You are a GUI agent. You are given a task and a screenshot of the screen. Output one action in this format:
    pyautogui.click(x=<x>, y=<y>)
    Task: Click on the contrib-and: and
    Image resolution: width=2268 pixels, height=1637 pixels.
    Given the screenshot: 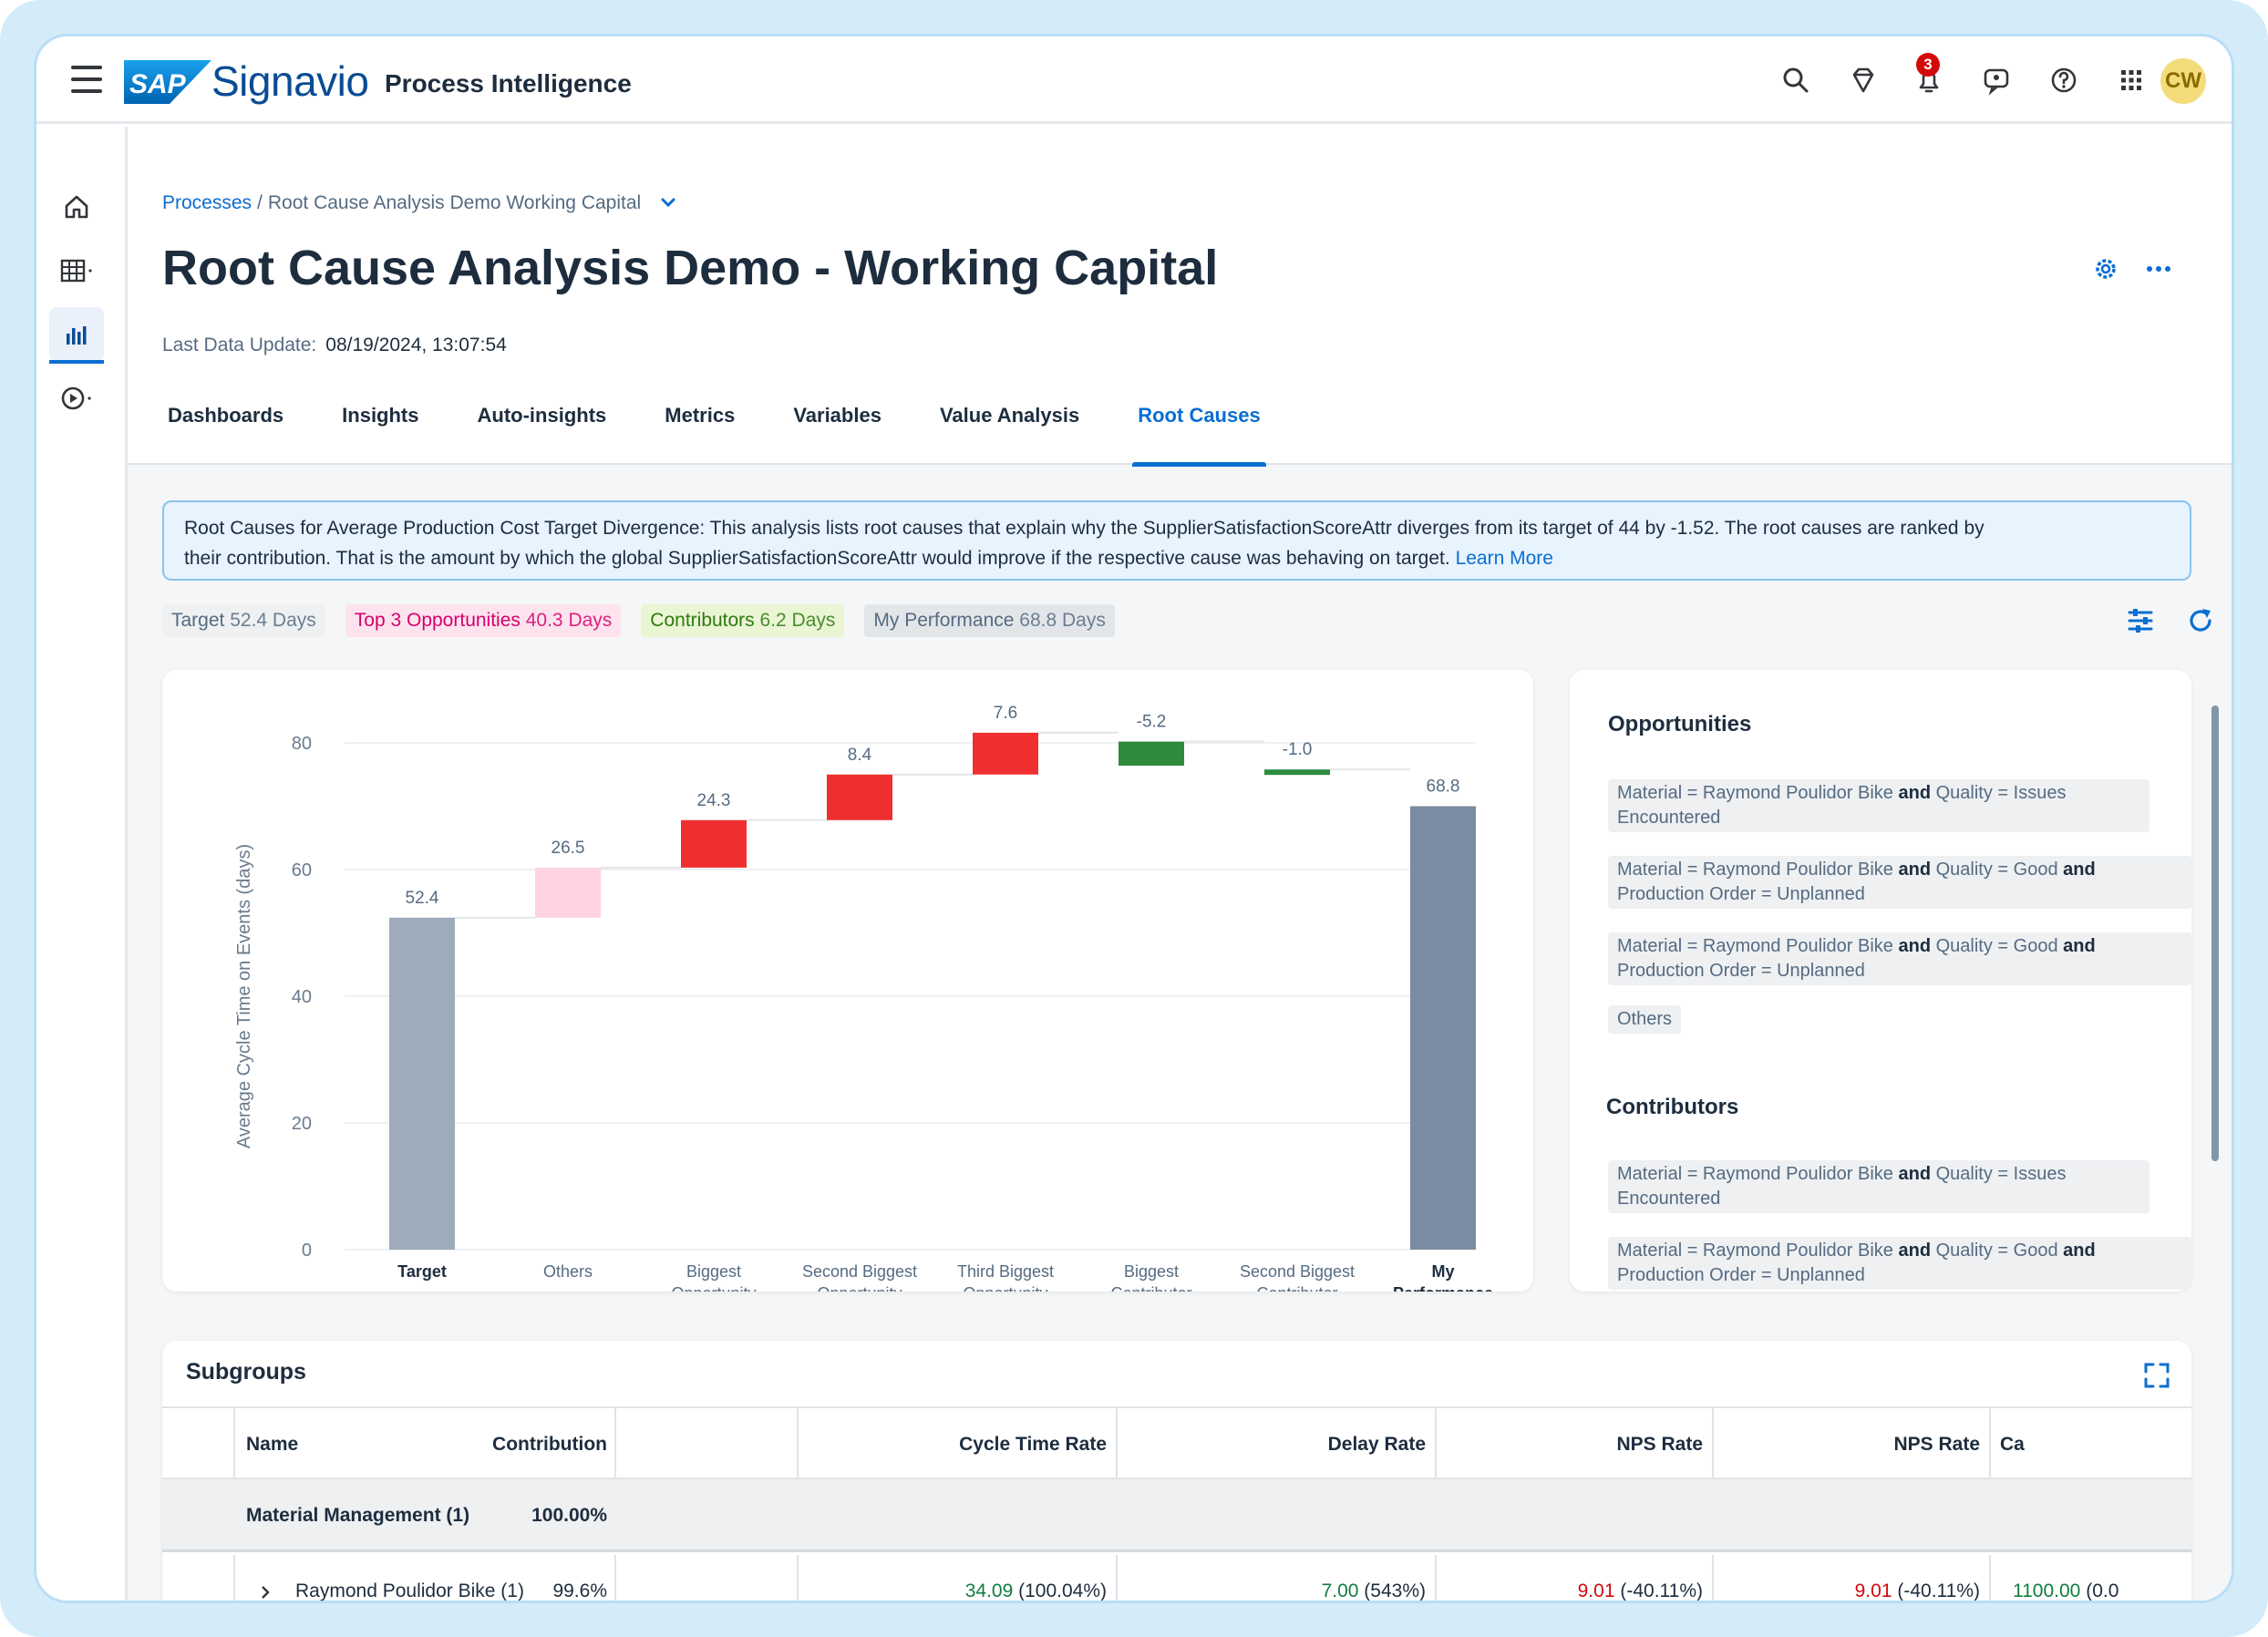 What is the action you would take?
    pyautogui.click(x=1915, y=1174)
    